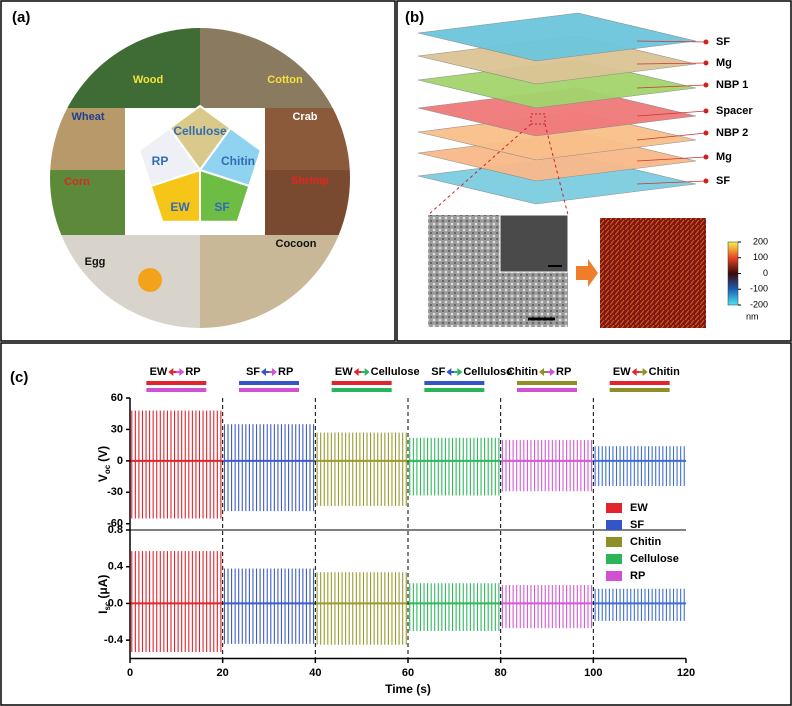 This screenshot has height=706, width=792. Describe the element at coordinates (637, 576) in the screenshot. I see `legend-label: RP` at that location.